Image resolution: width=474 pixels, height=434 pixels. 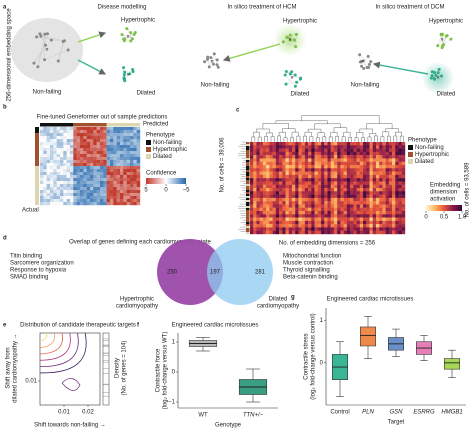 I want to click on colorbar, so click(x=444, y=208).